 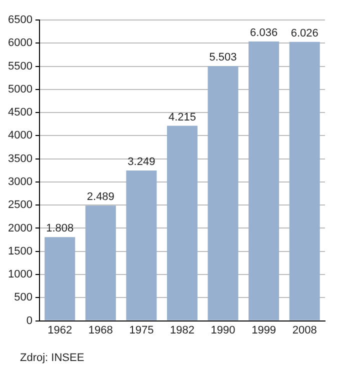 What do you see at coordinates (23, 298) in the screenshot?
I see `y-tick-label: 500` at bounding box center [23, 298].